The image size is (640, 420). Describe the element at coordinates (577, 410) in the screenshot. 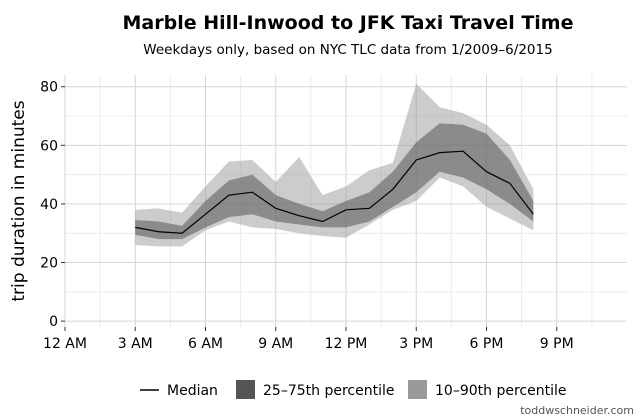

I see `watermark: toddwschneider.com` at that location.